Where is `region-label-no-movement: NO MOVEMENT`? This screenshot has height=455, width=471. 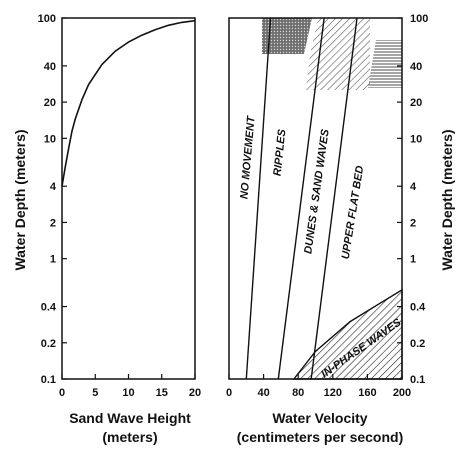
region-label-no-movement: NO MOVEMENT is located at coordinates (247, 157).